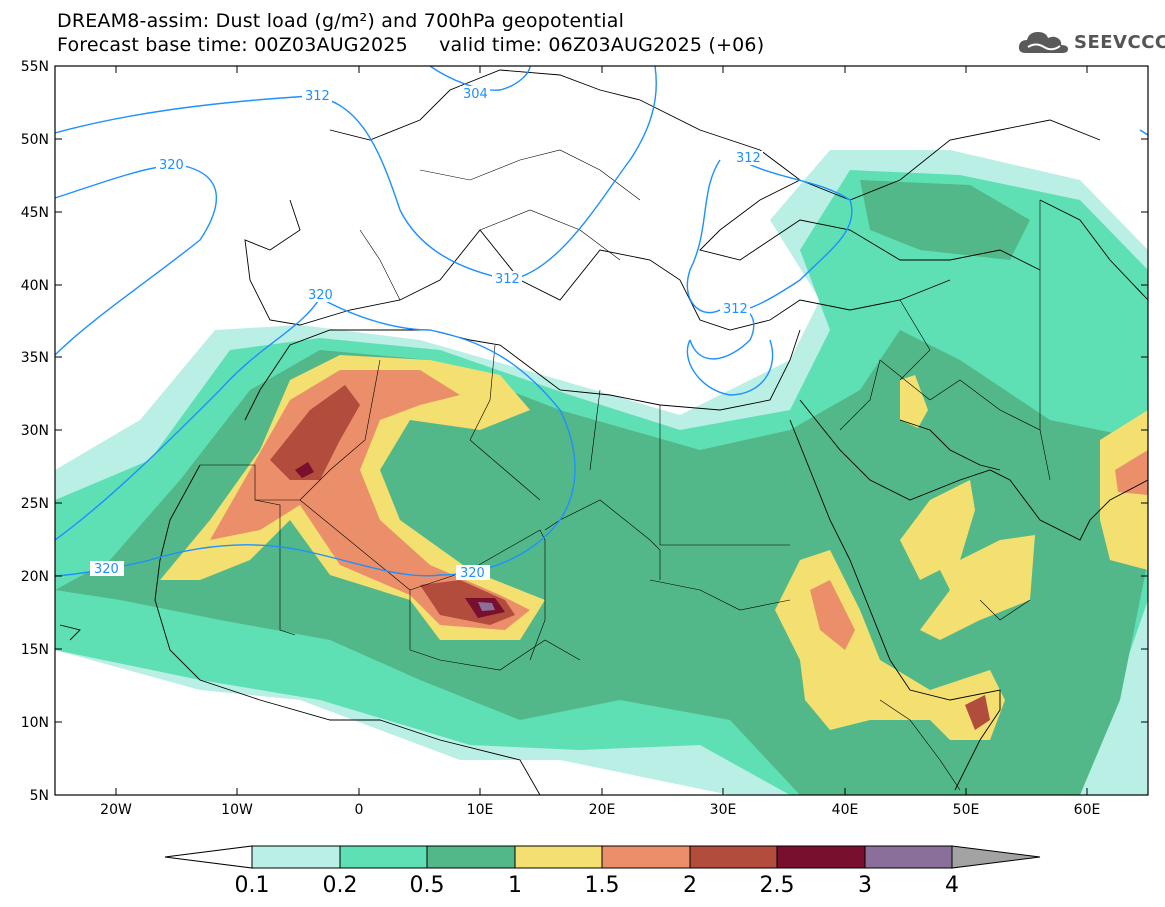  Describe the element at coordinates (35, 577) in the screenshot. I see `lat-label: 20N` at that location.